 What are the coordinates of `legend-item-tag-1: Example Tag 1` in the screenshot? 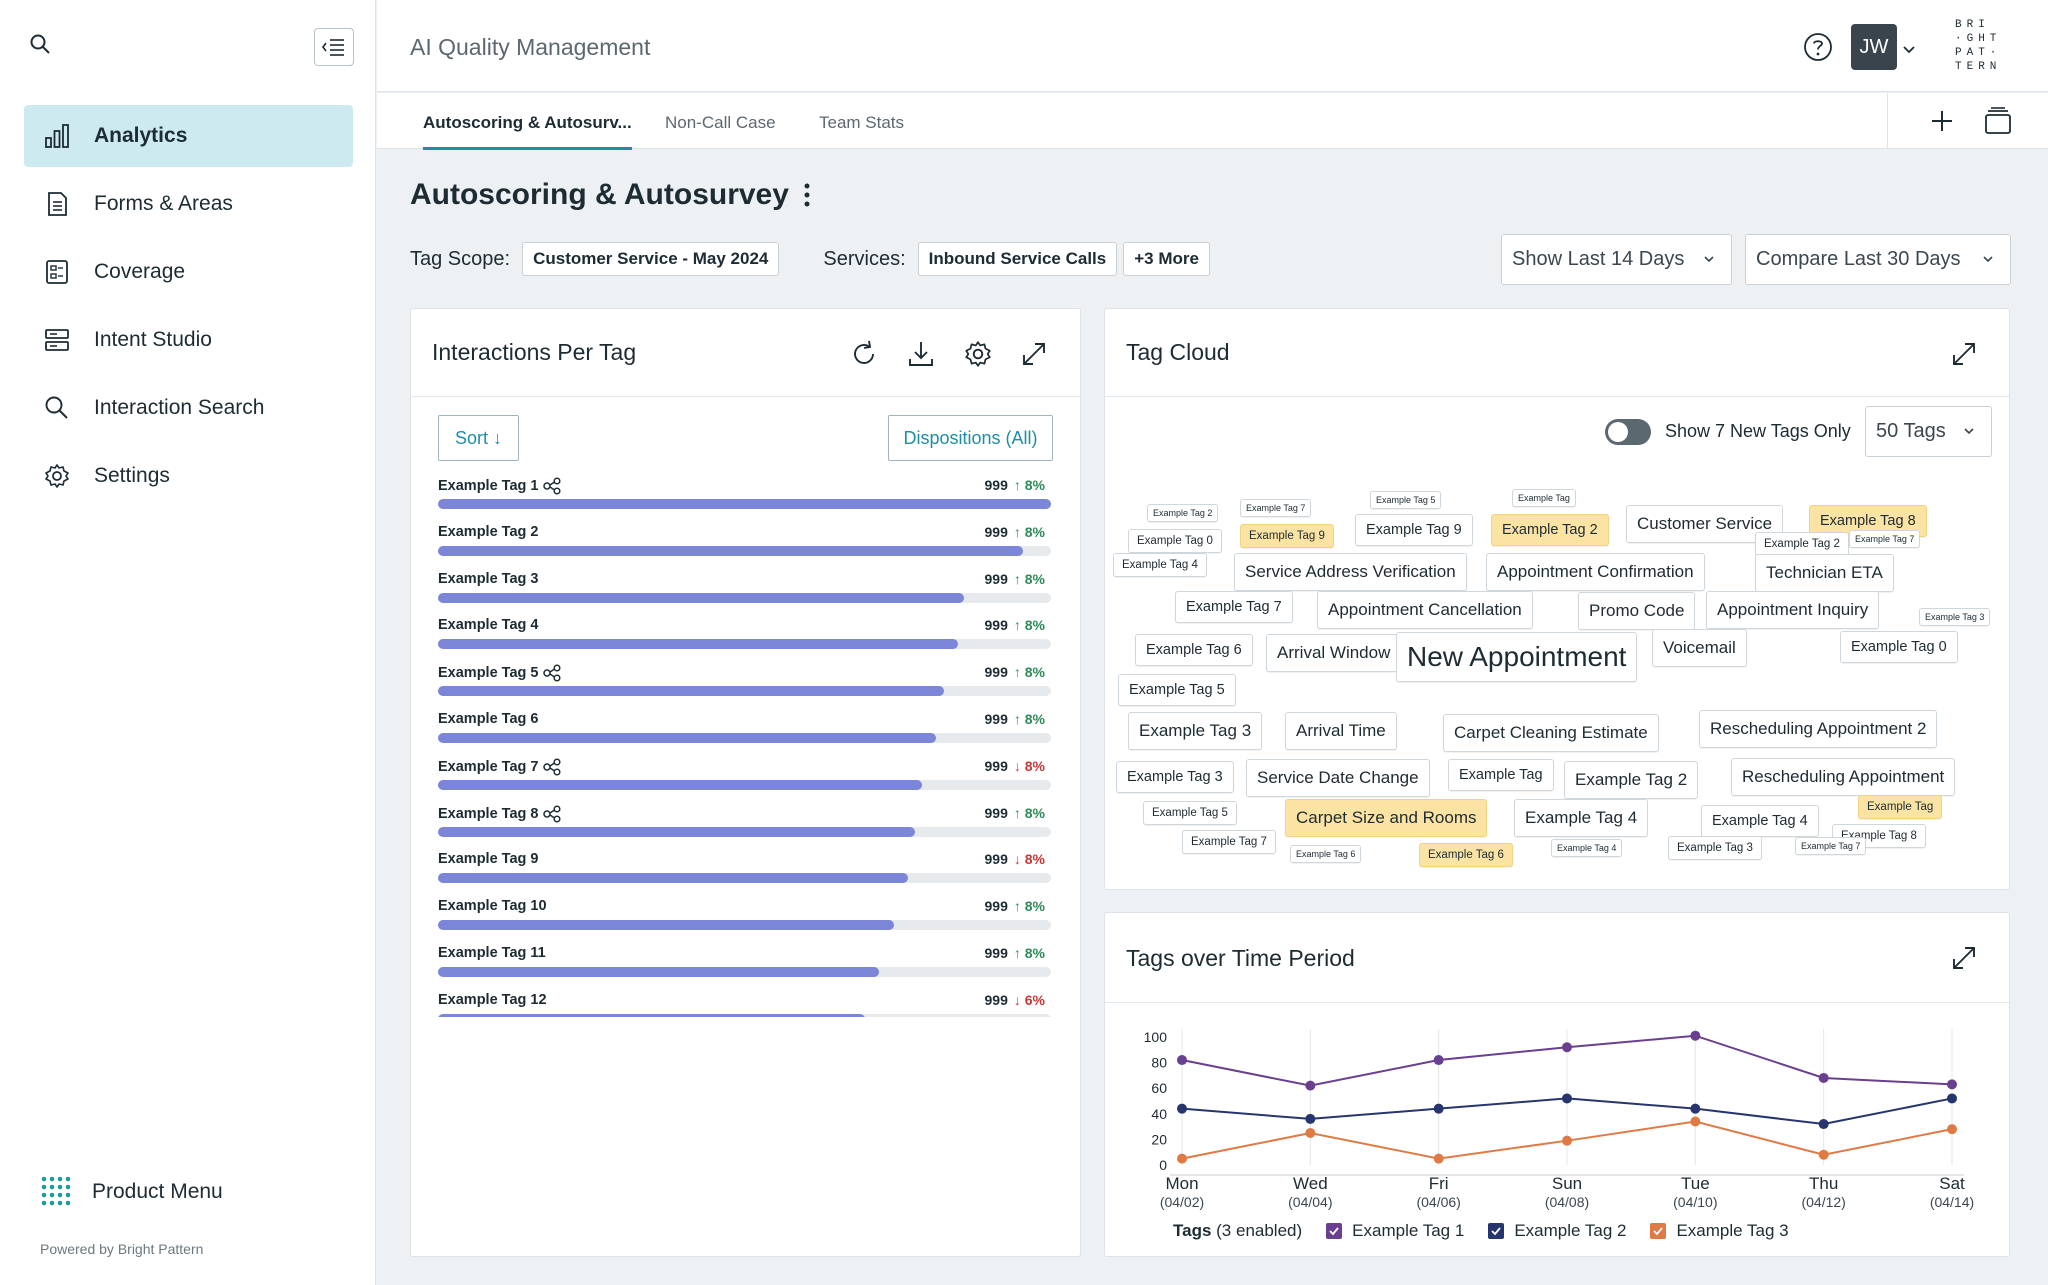 It's located at (1395, 1231).